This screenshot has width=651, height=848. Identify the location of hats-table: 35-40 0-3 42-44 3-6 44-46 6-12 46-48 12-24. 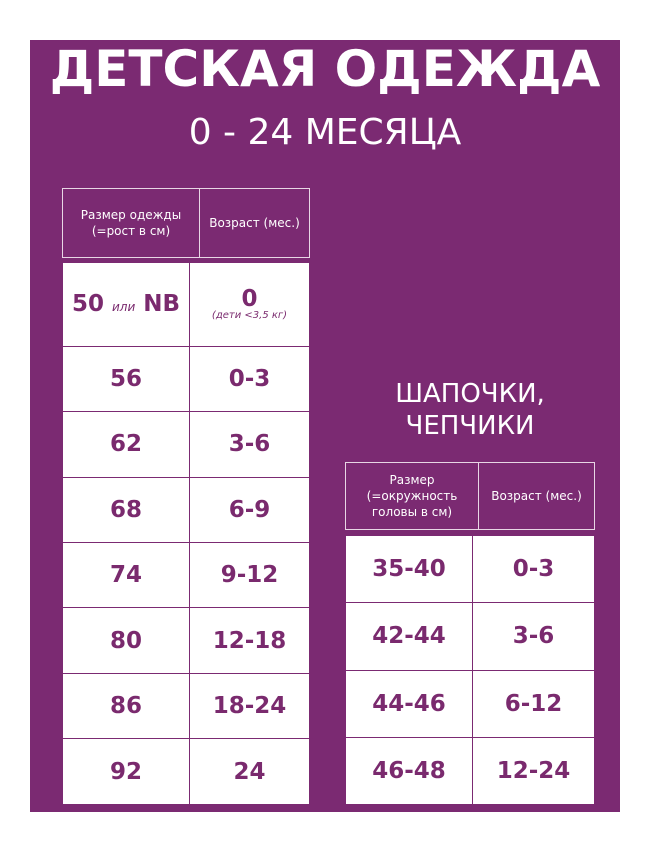
(470, 670).